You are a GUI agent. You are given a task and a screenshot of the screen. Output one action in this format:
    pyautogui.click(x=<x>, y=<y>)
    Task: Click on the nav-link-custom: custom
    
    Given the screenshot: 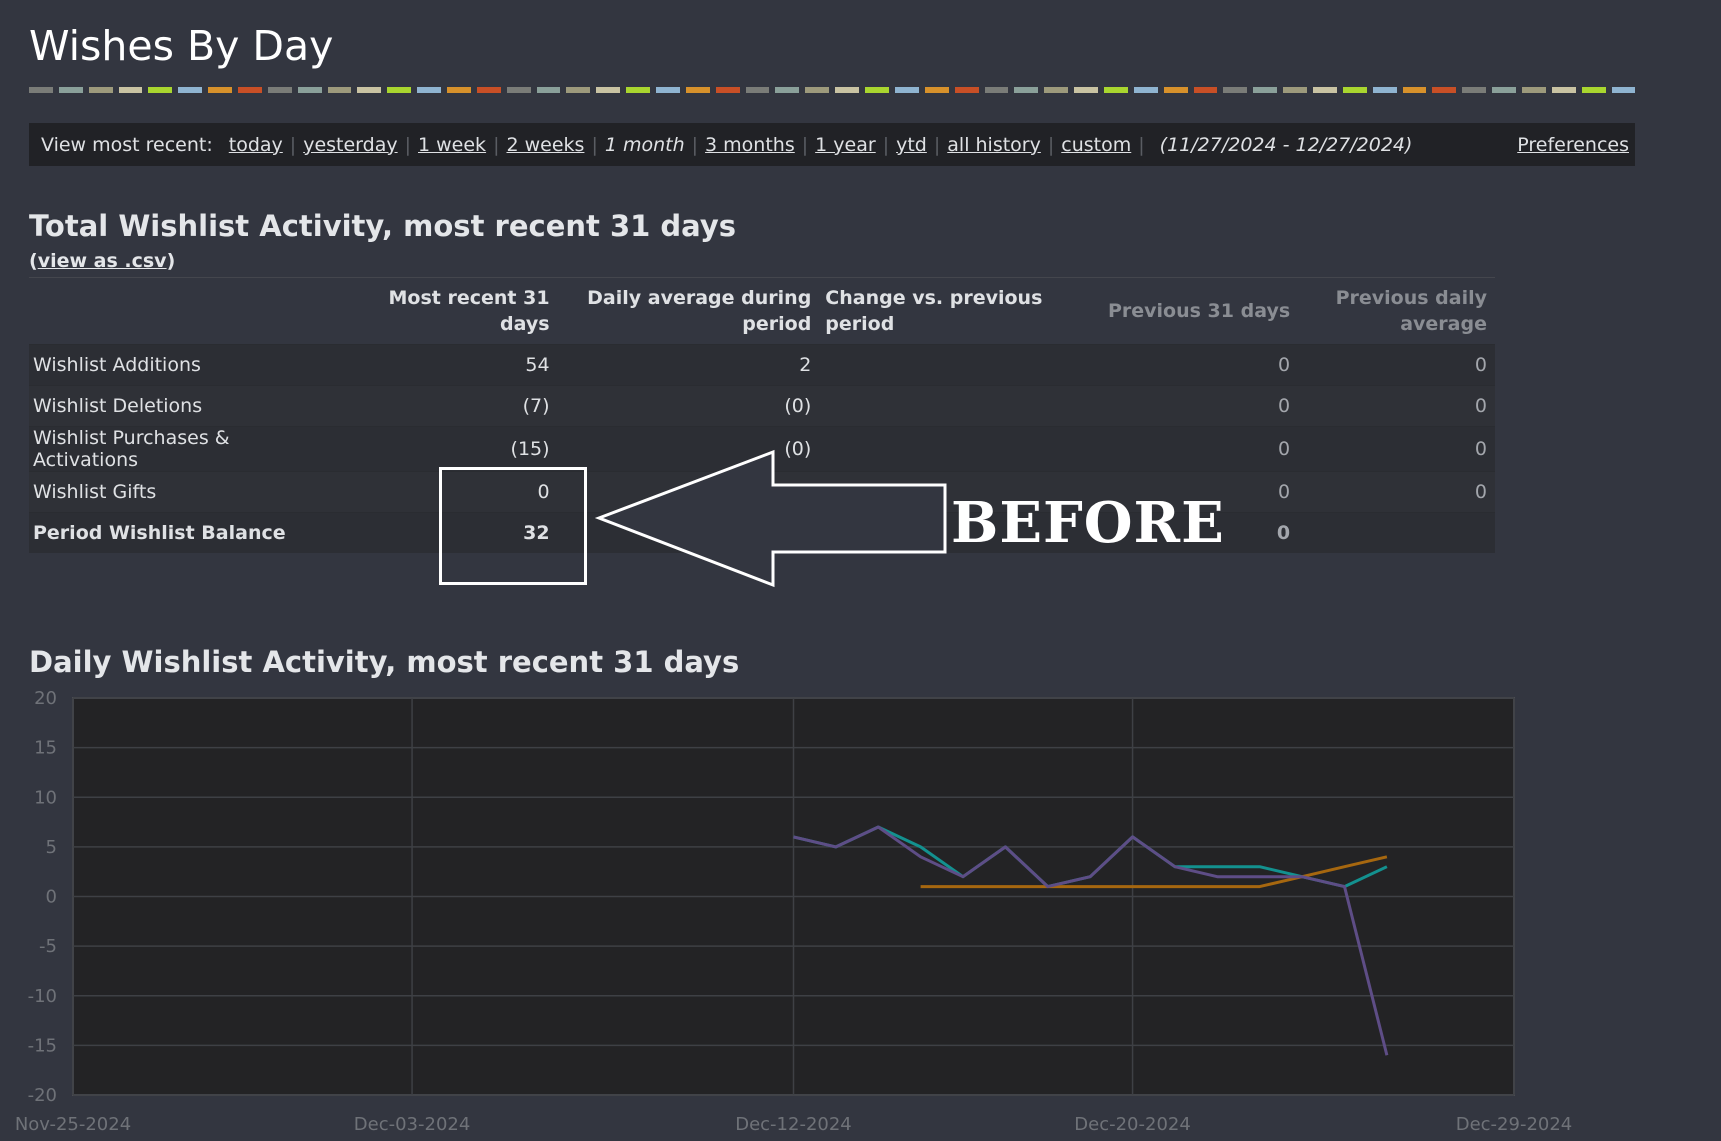 What is the action you would take?
    pyautogui.click(x=1096, y=144)
    